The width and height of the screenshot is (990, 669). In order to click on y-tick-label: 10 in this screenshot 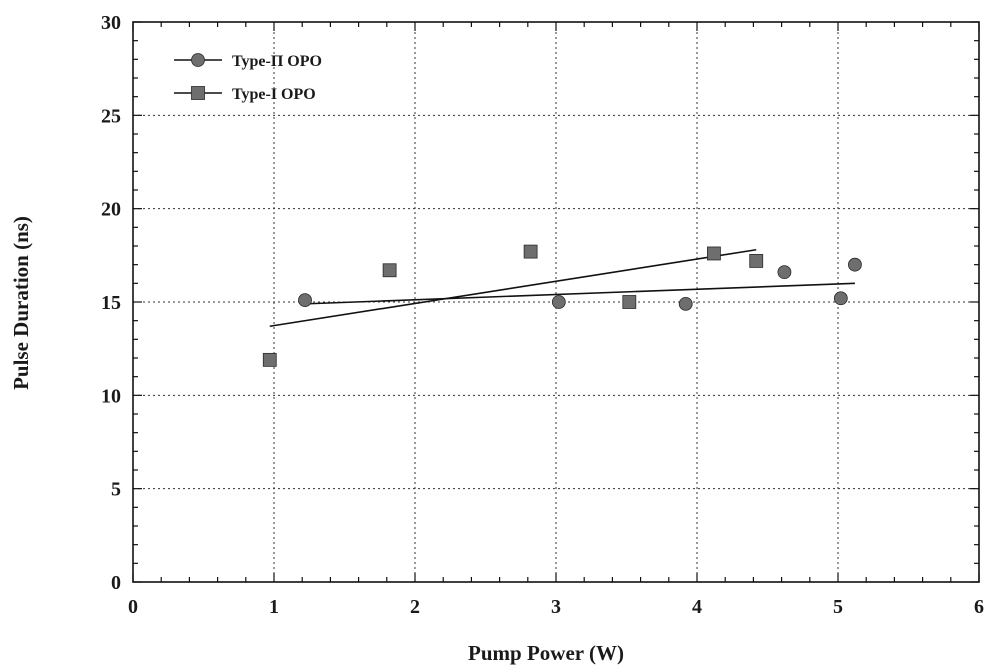, I will do `click(111, 396)`.